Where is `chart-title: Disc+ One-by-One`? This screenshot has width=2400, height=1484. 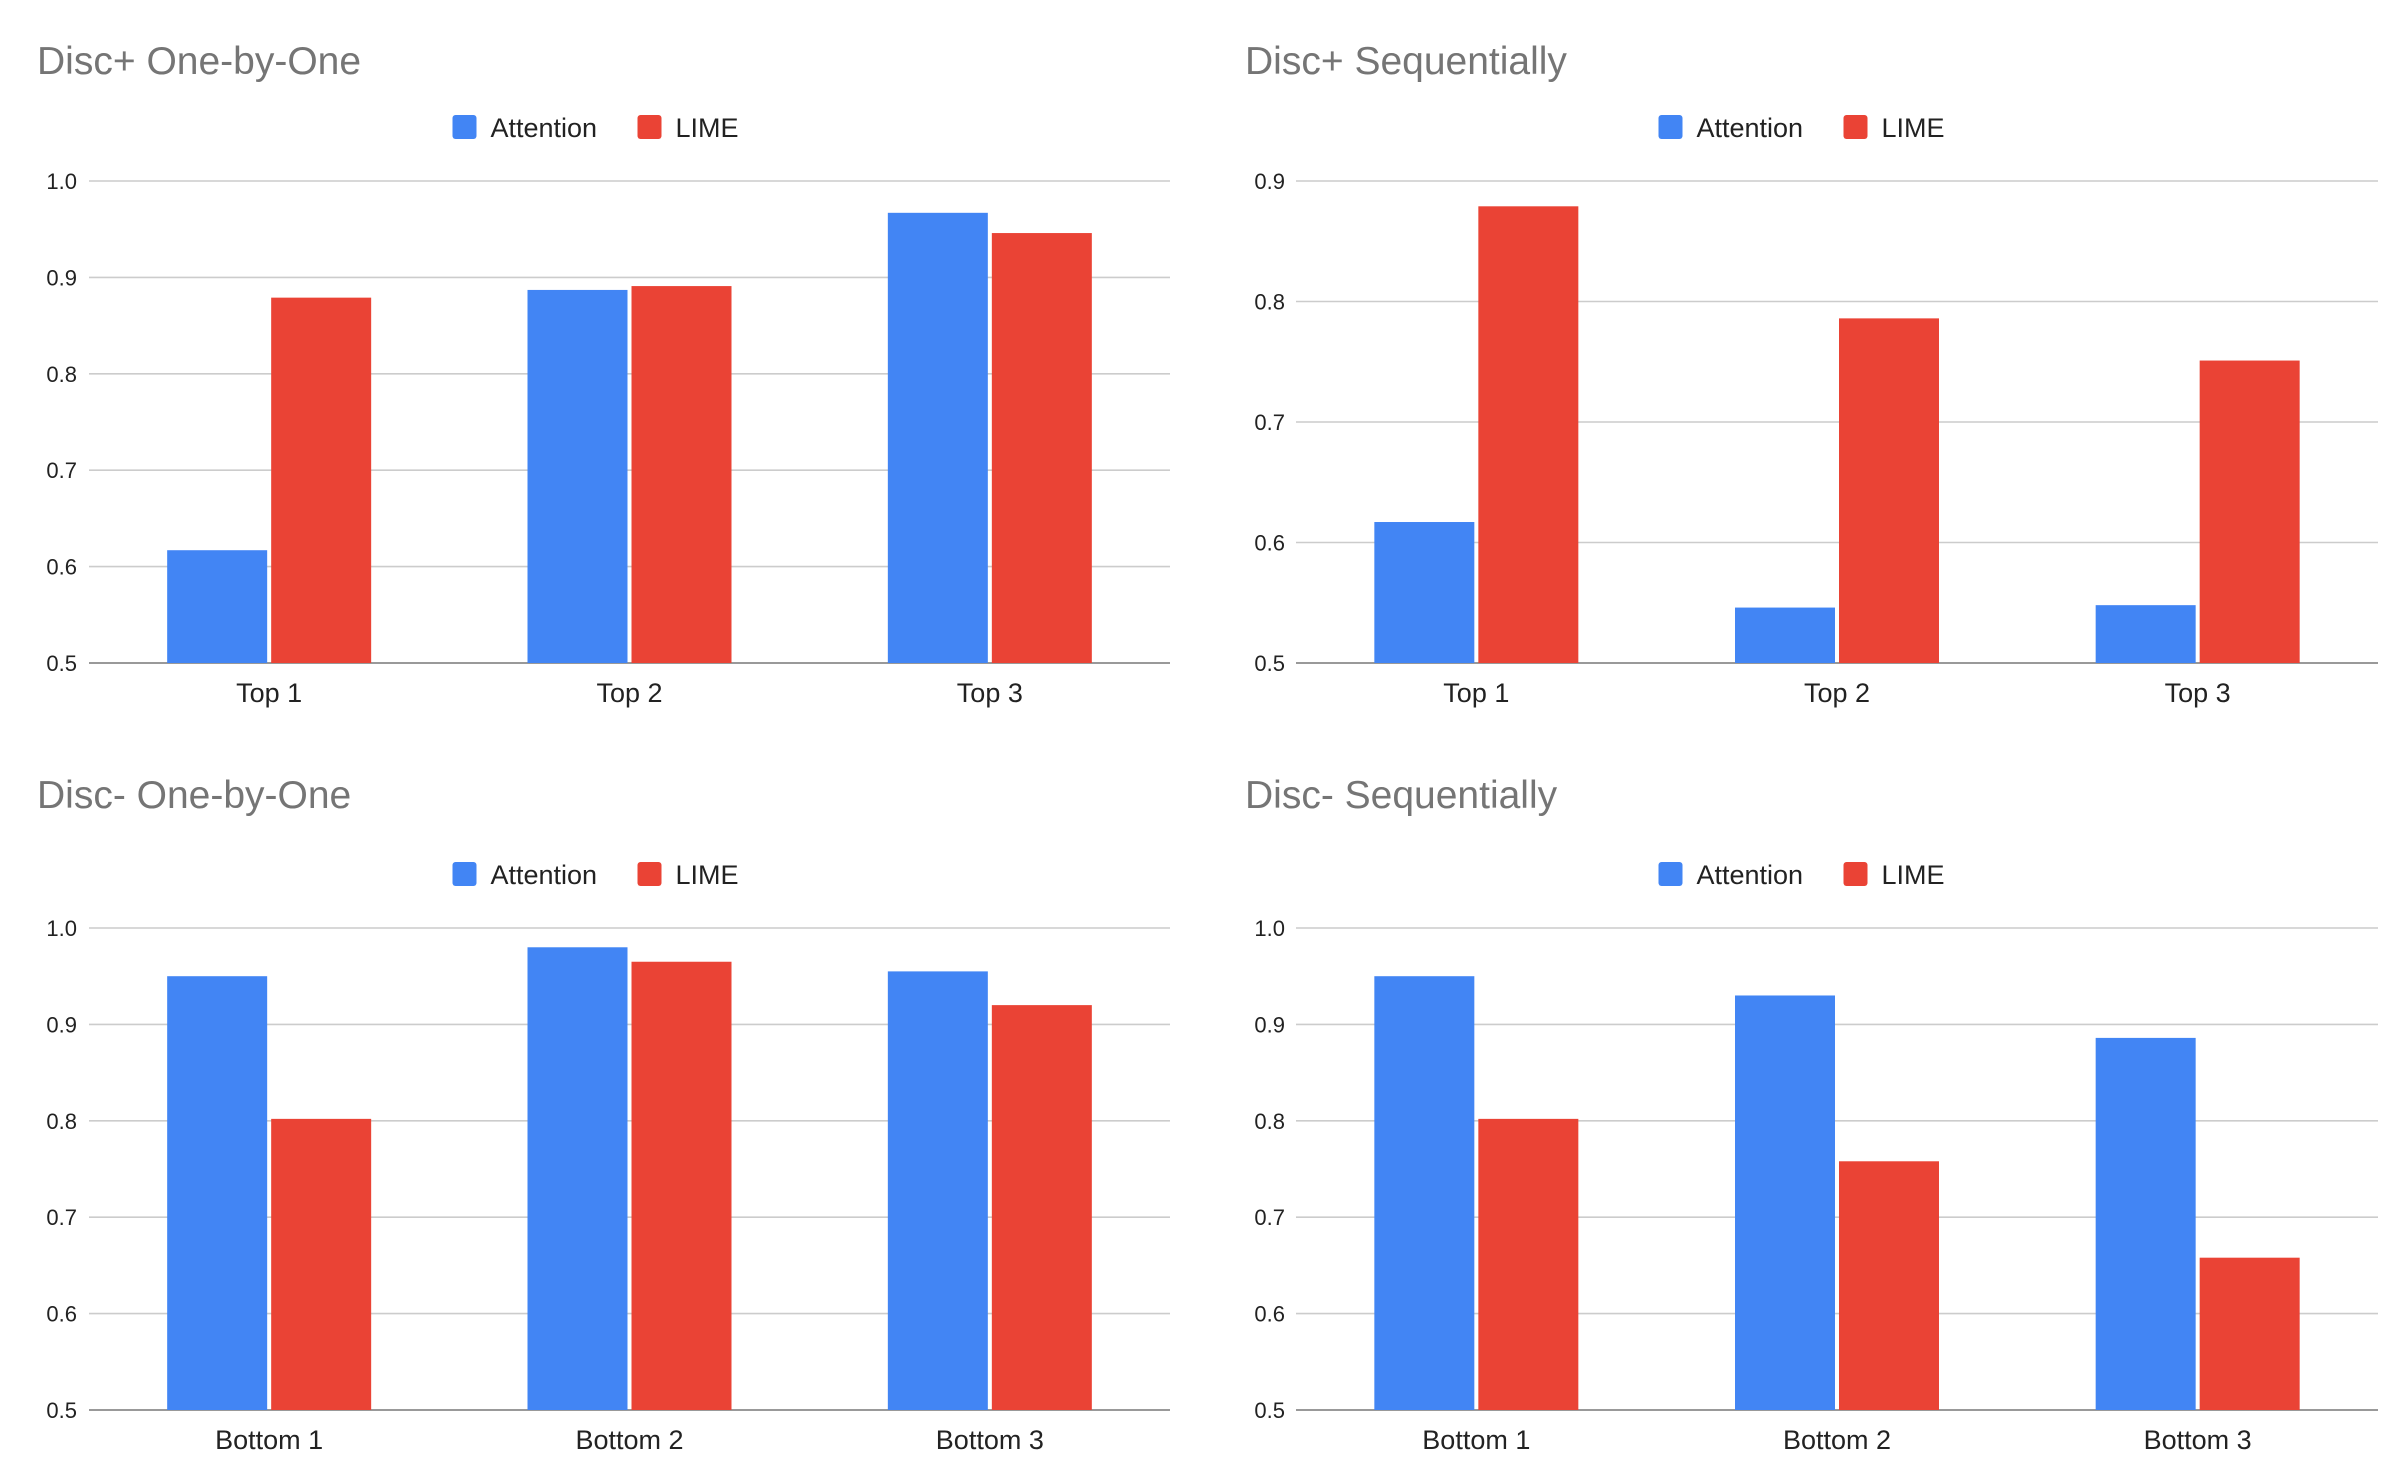 chart-title: Disc+ One-by-One is located at coordinates (199, 61).